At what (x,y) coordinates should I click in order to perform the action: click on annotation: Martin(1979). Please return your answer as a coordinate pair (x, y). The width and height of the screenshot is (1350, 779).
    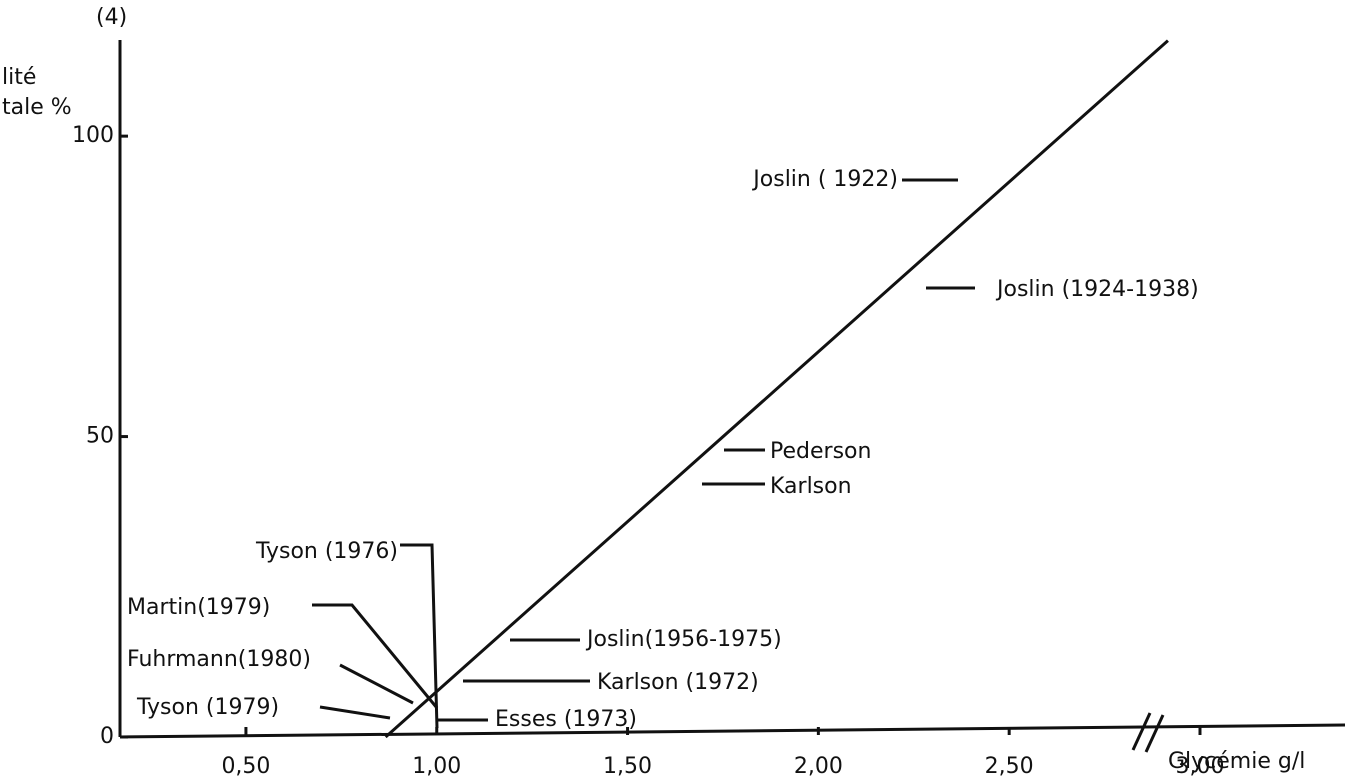
    Looking at the image, I should click on (198, 607).